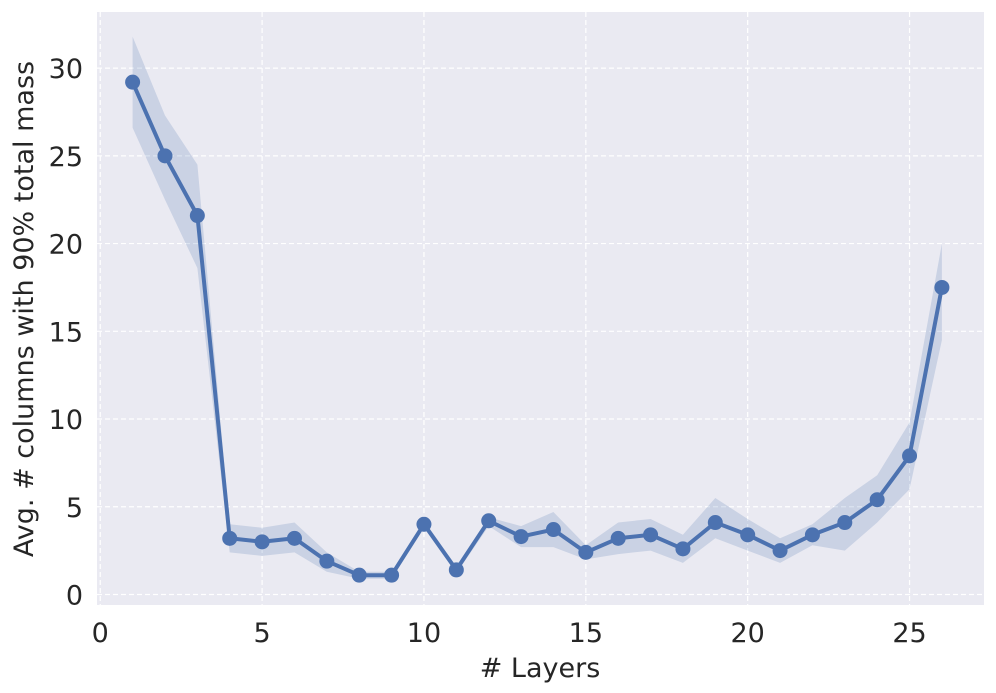 Image resolution: width=996 pixels, height=693 pixels. I want to click on x-tick-label: 15, so click(586, 633).